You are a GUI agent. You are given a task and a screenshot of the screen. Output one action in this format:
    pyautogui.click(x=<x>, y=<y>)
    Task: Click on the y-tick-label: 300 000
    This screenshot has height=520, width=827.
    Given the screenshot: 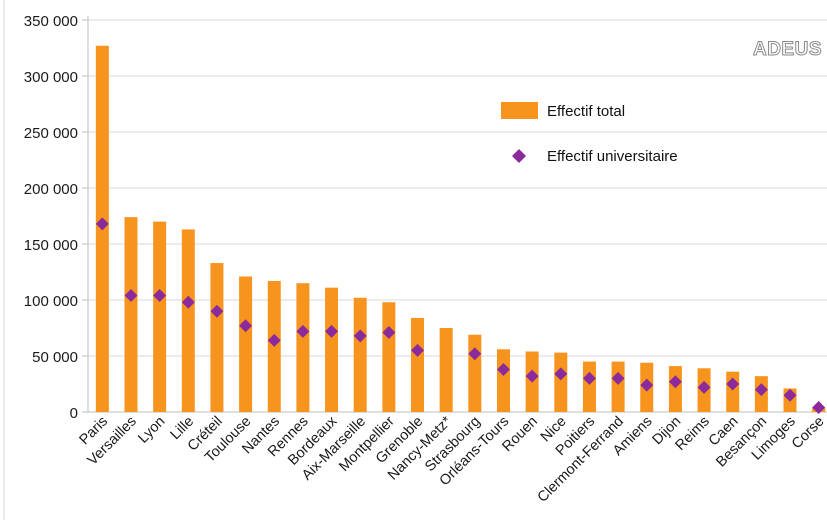 What is the action you would take?
    pyautogui.click(x=51, y=77)
    